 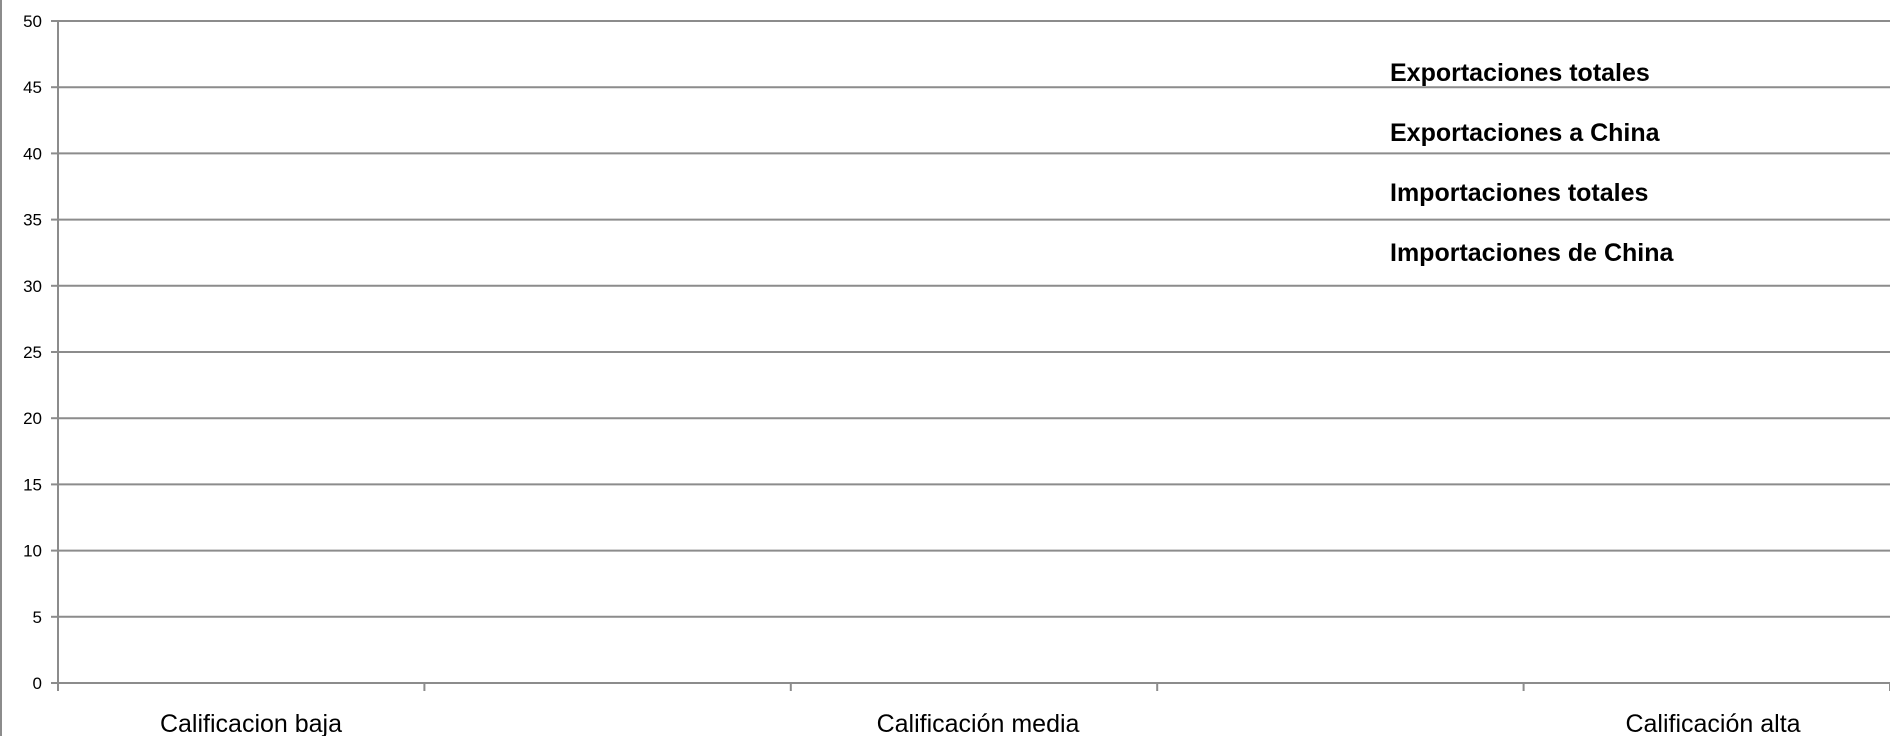 I want to click on y-tick-label: 40, so click(x=32, y=153).